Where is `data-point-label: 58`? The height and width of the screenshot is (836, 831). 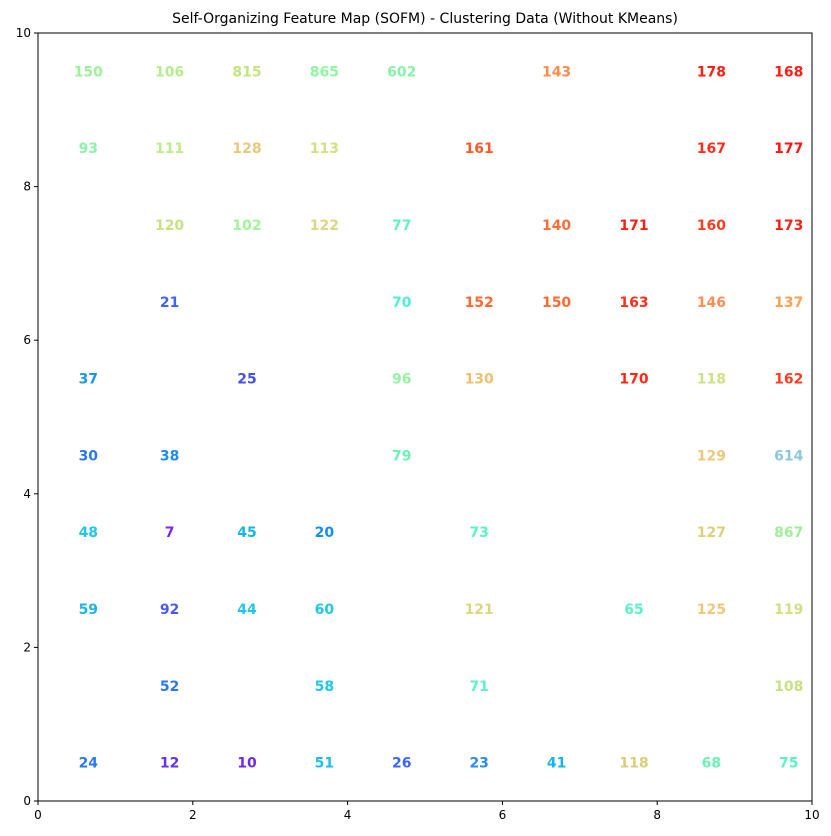 data-point-label: 58 is located at coordinates (324, 687).